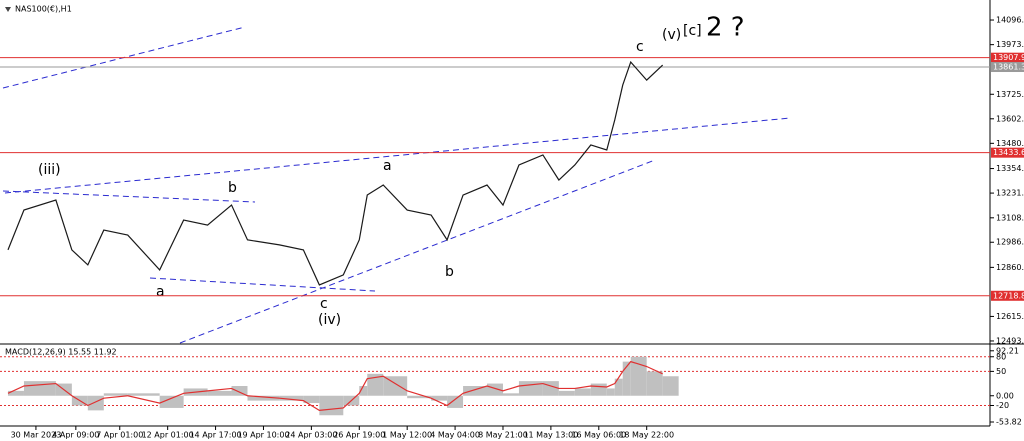 The width and height of the screenshot is (1024, 441). Describe the element at coordinates (36, 435) in the screenshot. I see `x-tick-label: 30 Mar 2023` at that location.